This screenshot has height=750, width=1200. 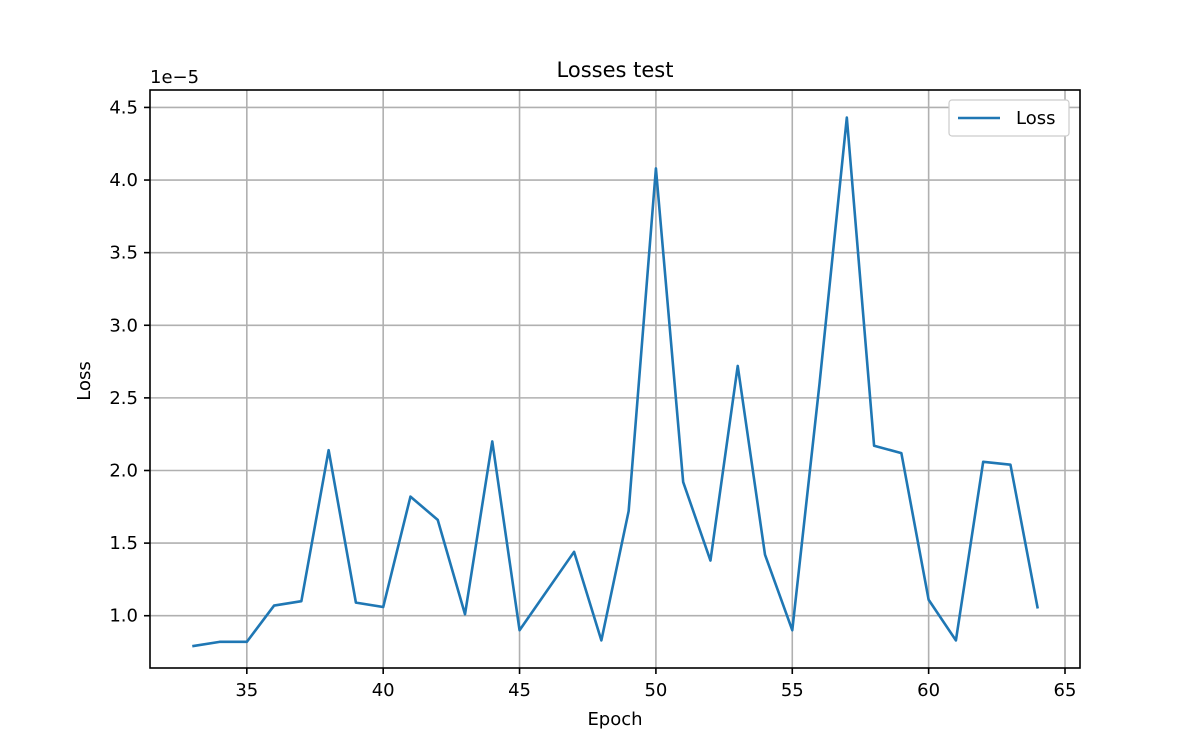 I want to click on x-tick-label: 50, so click(x=655, y=690).